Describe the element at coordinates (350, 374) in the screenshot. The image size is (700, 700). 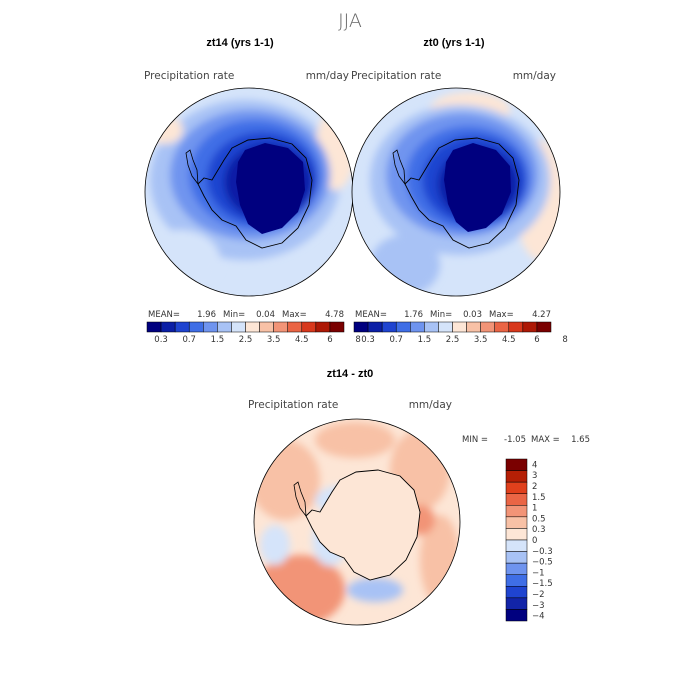
I see `panel-title: zt14 - zt0` at that location.